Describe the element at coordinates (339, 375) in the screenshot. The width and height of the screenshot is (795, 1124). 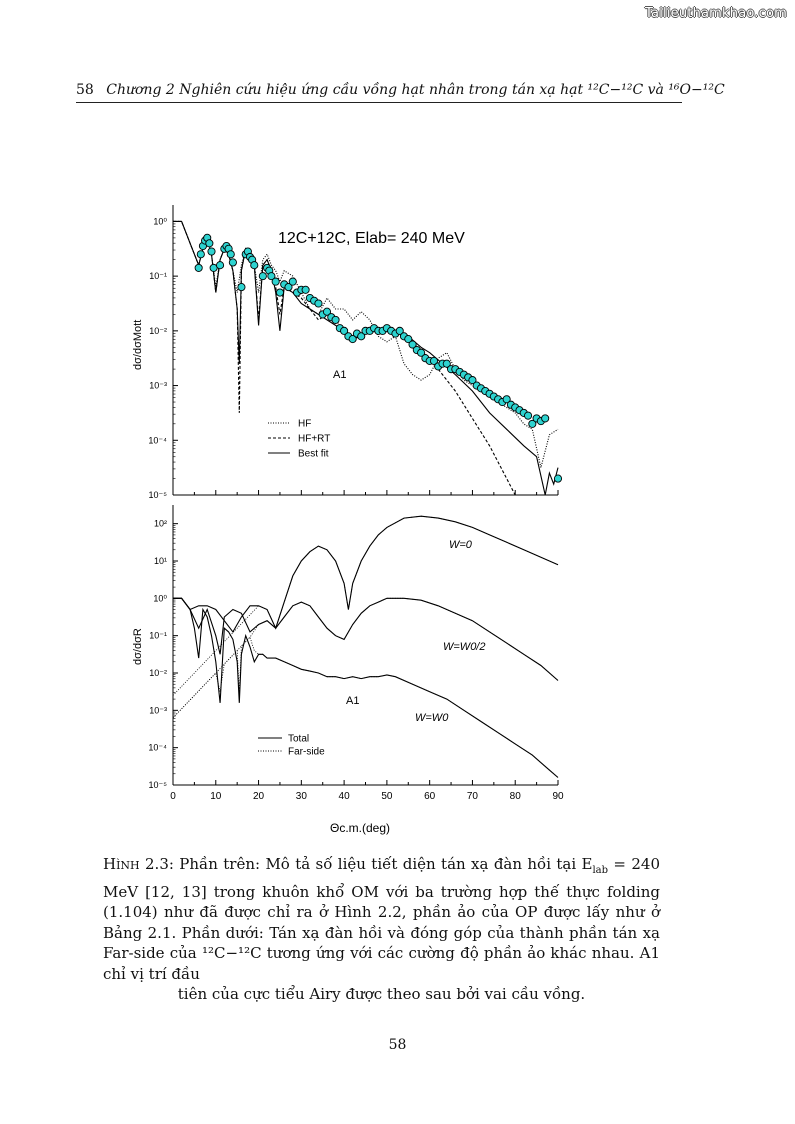
I see `annotation-a1: A1` at that location.